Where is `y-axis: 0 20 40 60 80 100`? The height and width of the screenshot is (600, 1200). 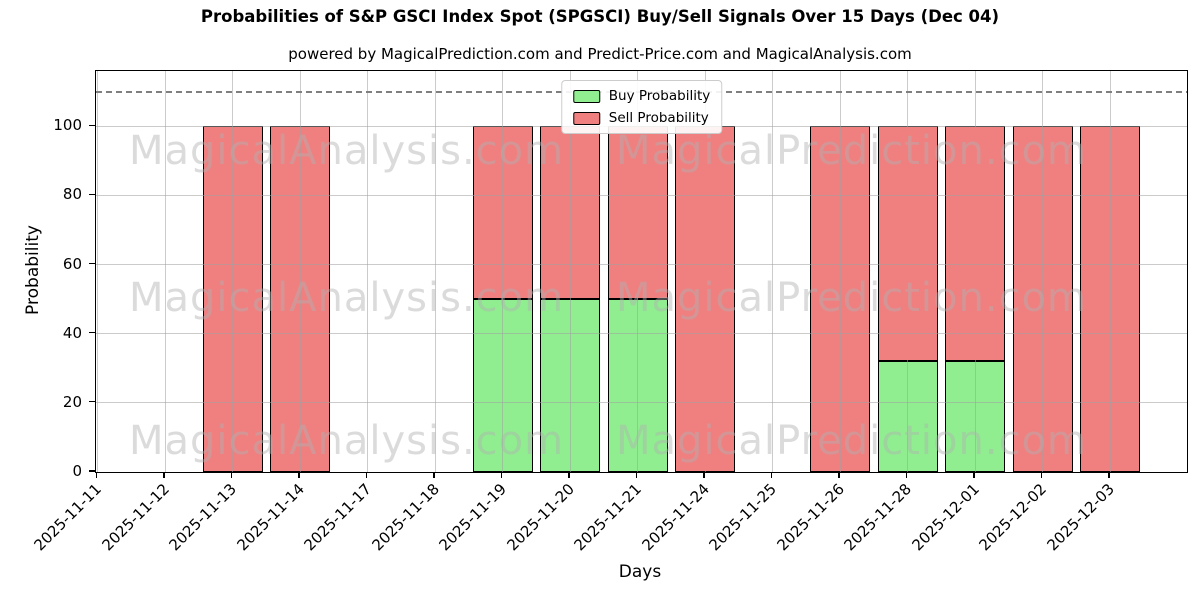 y-axis: 0 20 40 60 80 100 is located at coordinates (47, 275).